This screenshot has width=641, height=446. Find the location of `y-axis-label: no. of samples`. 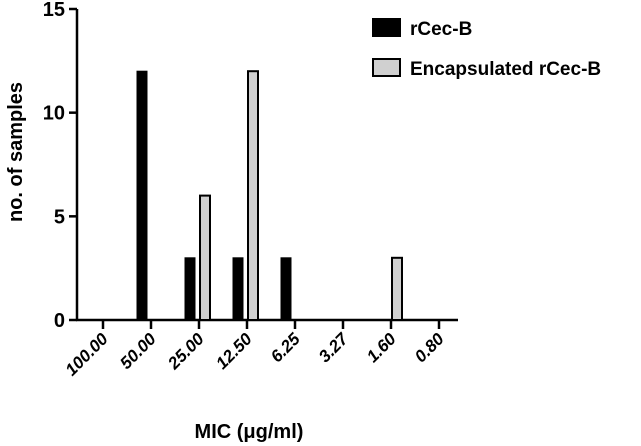

y-axis-label: no. of samples is located at coordinates (16, 152).